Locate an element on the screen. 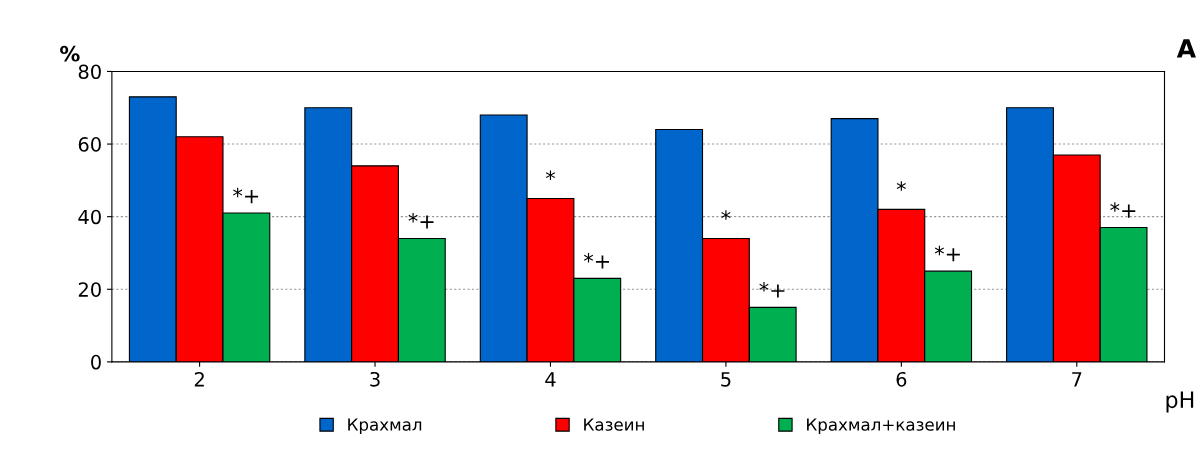 This screenshot has width=1203, height=461. y-tick-label: 60 is located at coordinates (89, 144).